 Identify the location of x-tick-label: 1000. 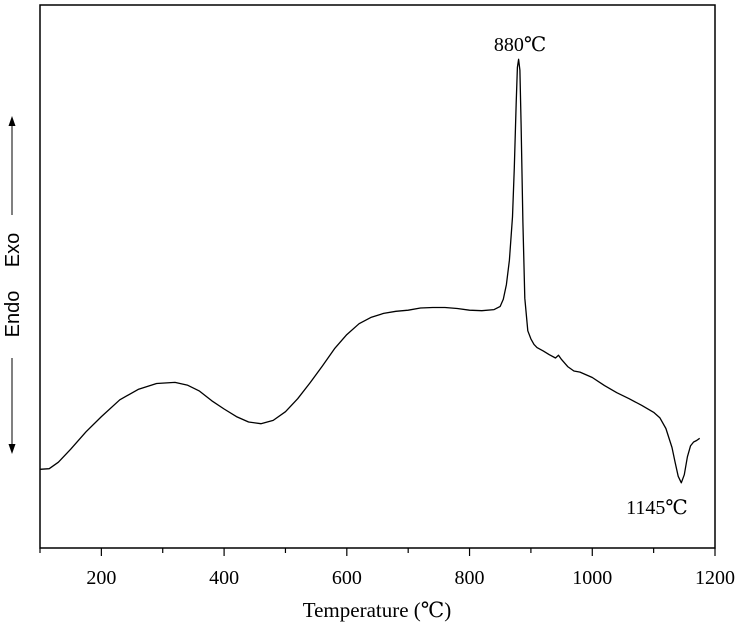
(592, 578).